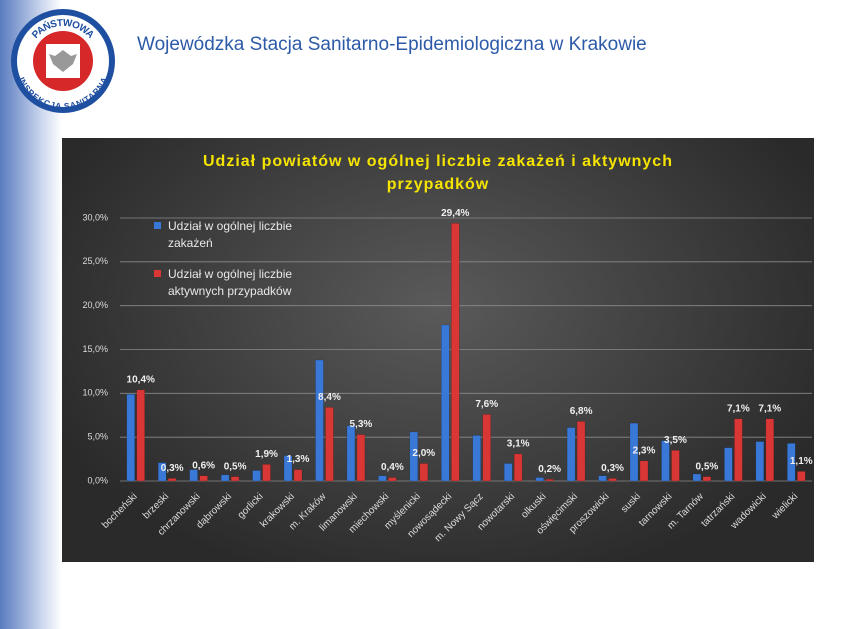 This screenshot has height=629, width=854. Describe the element at coordinates (298, 459) in the screenshot. I see `data-label: 1,3%` at that location.